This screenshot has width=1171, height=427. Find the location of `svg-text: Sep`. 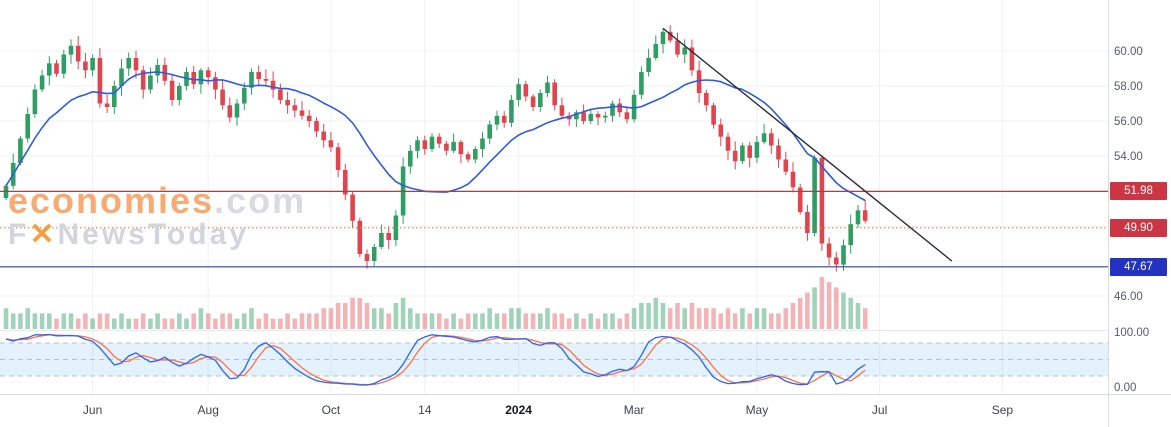

svg-text: Sep is located at coordinates (1003, 410).